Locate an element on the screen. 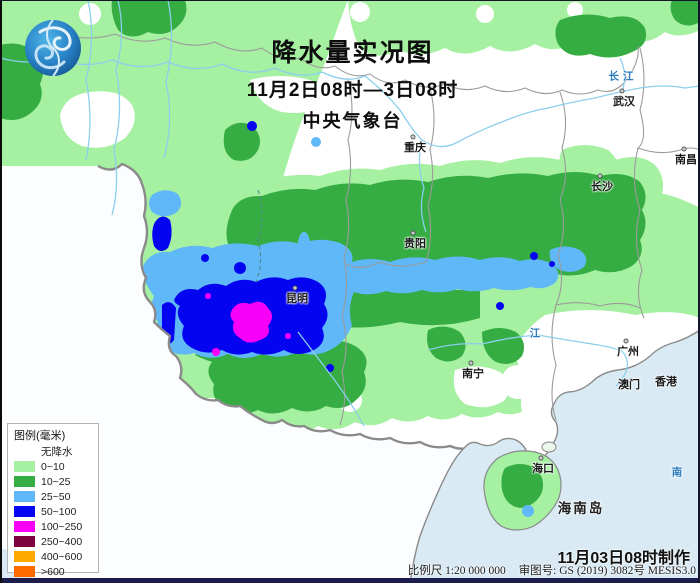 The height and width of the screenshot is (583, 700). legend-range-label: >600 is located at coordinates (53, 571).